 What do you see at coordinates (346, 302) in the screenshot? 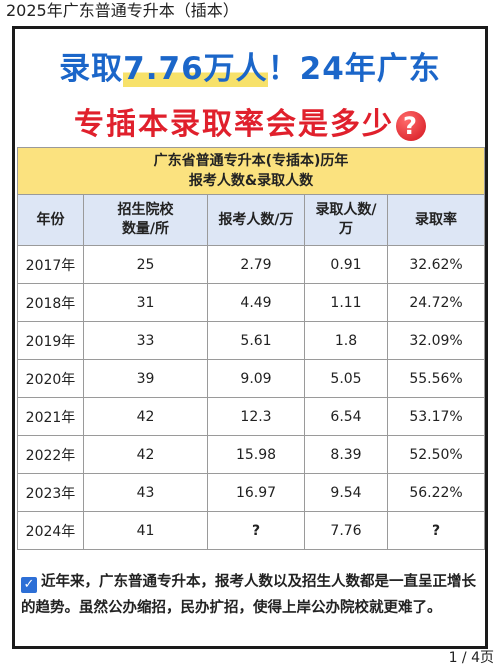
I see `table-cell: 1.11` at bounding box center [346, 302].